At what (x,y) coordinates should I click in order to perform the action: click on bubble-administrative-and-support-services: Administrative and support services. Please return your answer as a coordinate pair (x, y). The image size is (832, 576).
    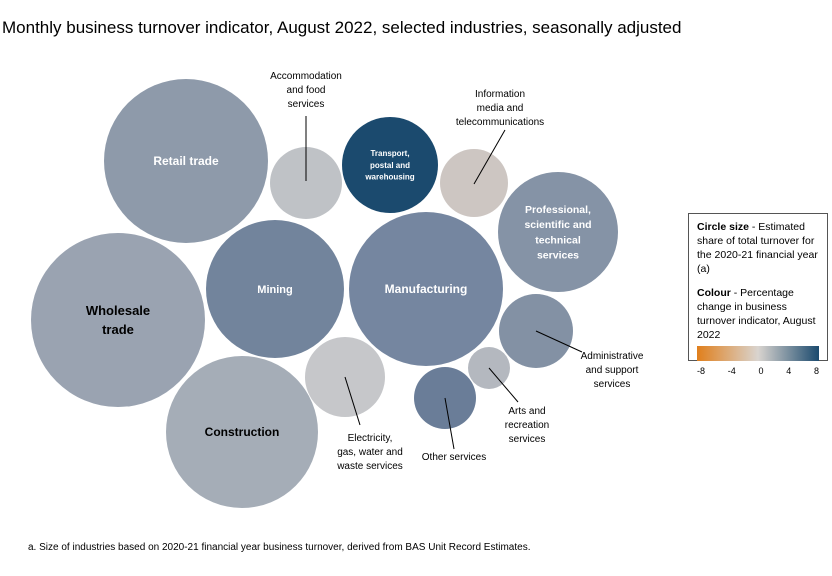
    Looking at the image, I should click on (571, 342).